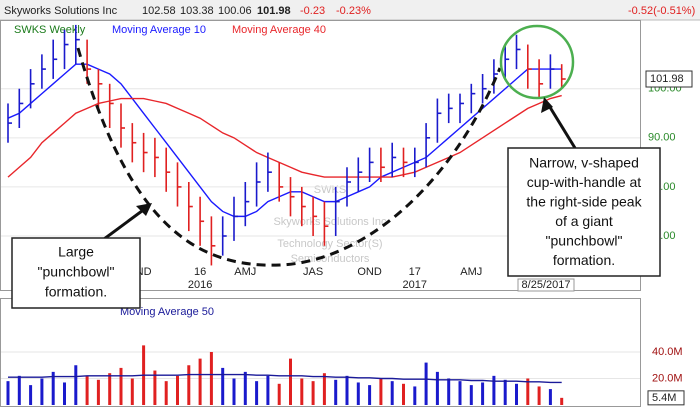 The image size is (700, 418). What do you see at coordinates (235, 11) in the screenshot?
I see `low: 100.06` at bounding box center [235, 11].